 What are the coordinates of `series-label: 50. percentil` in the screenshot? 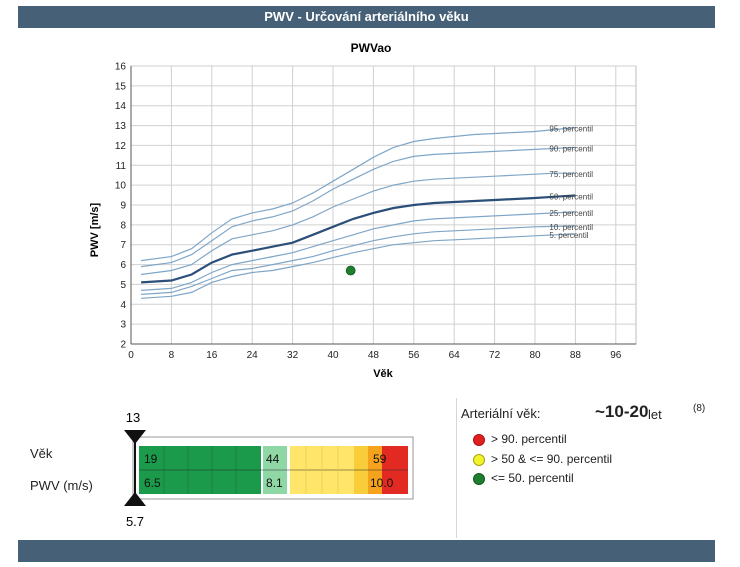 It's located at (571, 196).